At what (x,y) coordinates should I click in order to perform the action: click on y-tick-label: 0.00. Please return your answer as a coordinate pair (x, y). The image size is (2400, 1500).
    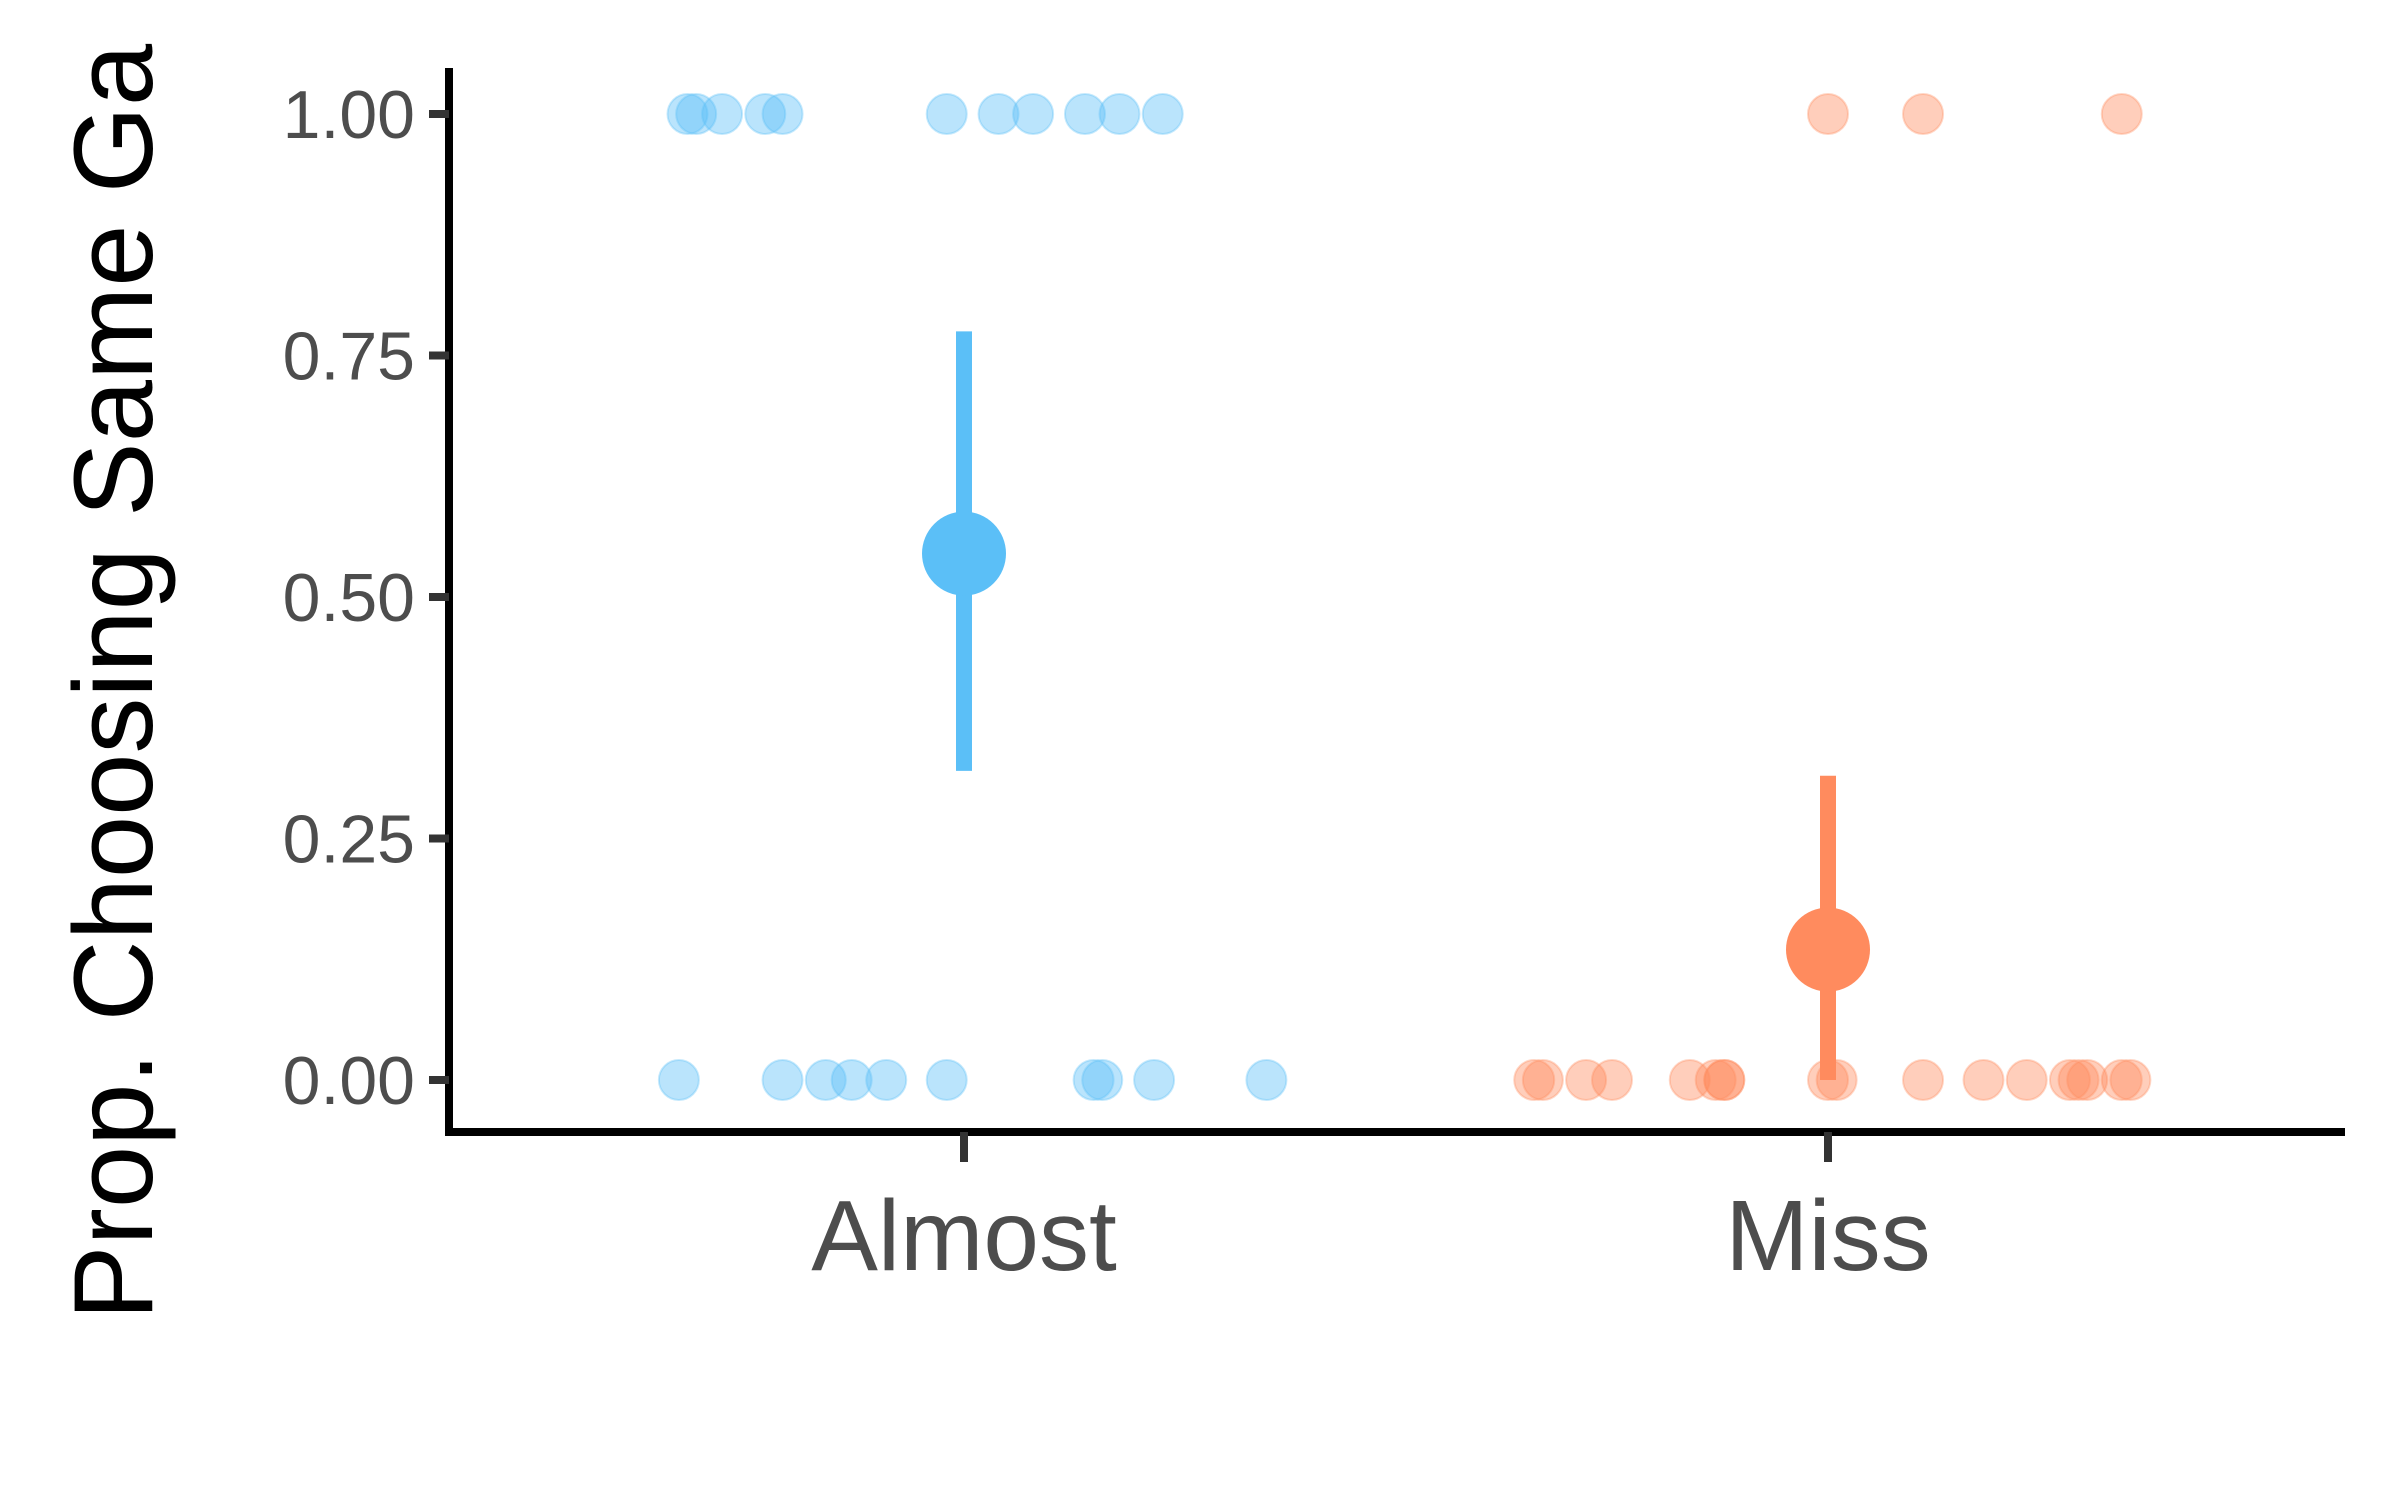
    Looking at the image, I should click on (349, 1081).